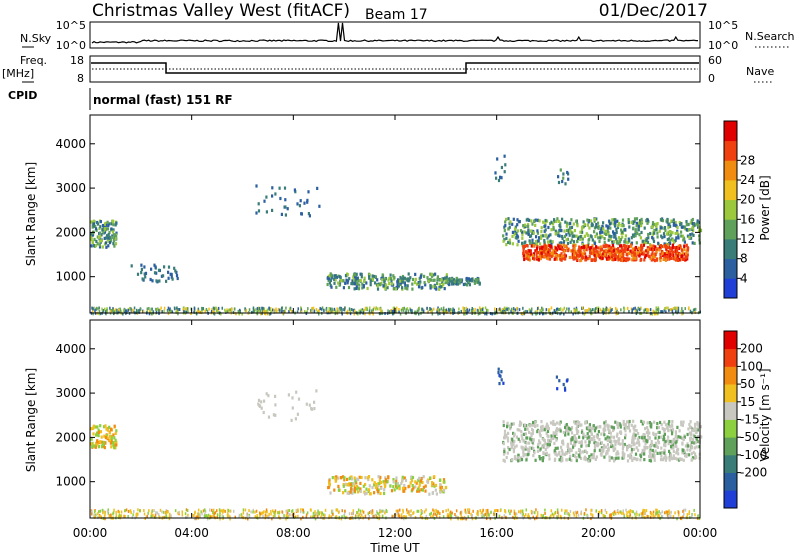  What do you see at coordinates (70, 144) in the screenshot?
I see `y-tick-label: 4000` at bounding box center [70, 144].